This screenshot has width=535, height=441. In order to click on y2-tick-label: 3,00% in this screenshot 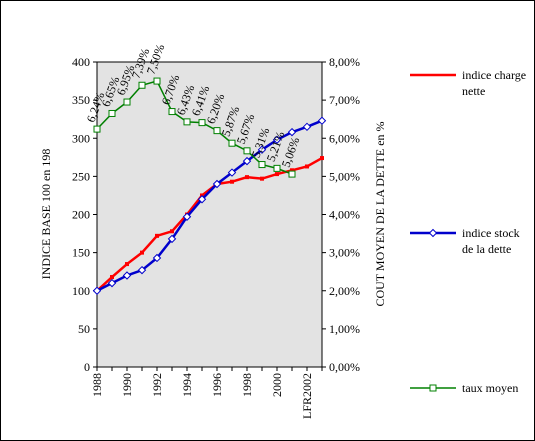, I will do `click(344, 253)`.